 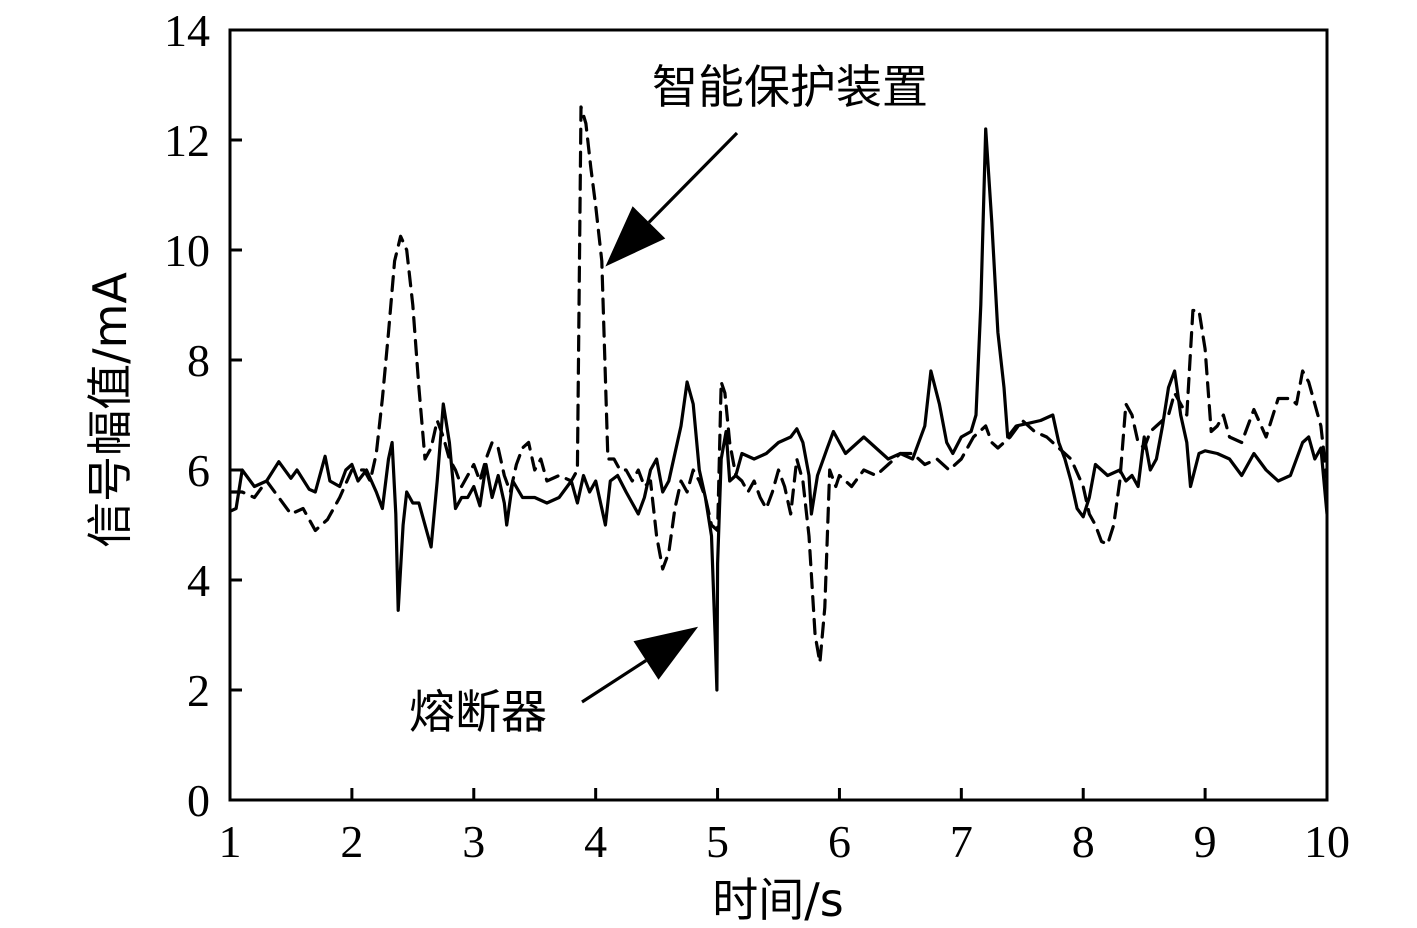 I want to click on y-tick-label: 4, so click(x=198, y=580).